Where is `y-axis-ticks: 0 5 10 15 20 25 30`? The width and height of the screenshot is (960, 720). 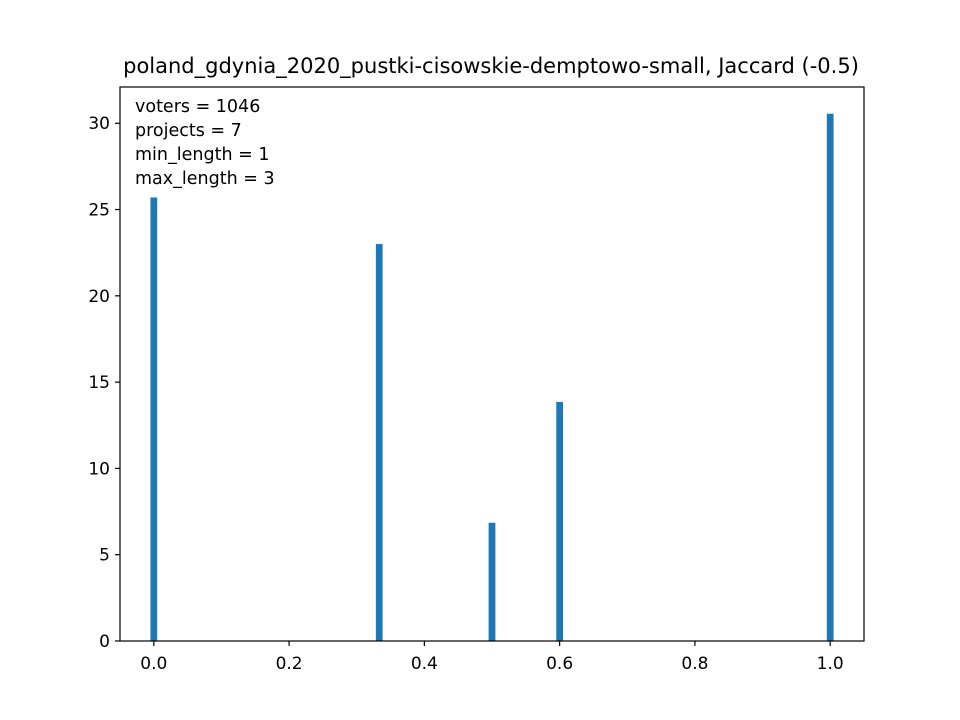
y-axis-ticks: 0 5 10 15 20 25 30 is located at coordinates (104, 383).